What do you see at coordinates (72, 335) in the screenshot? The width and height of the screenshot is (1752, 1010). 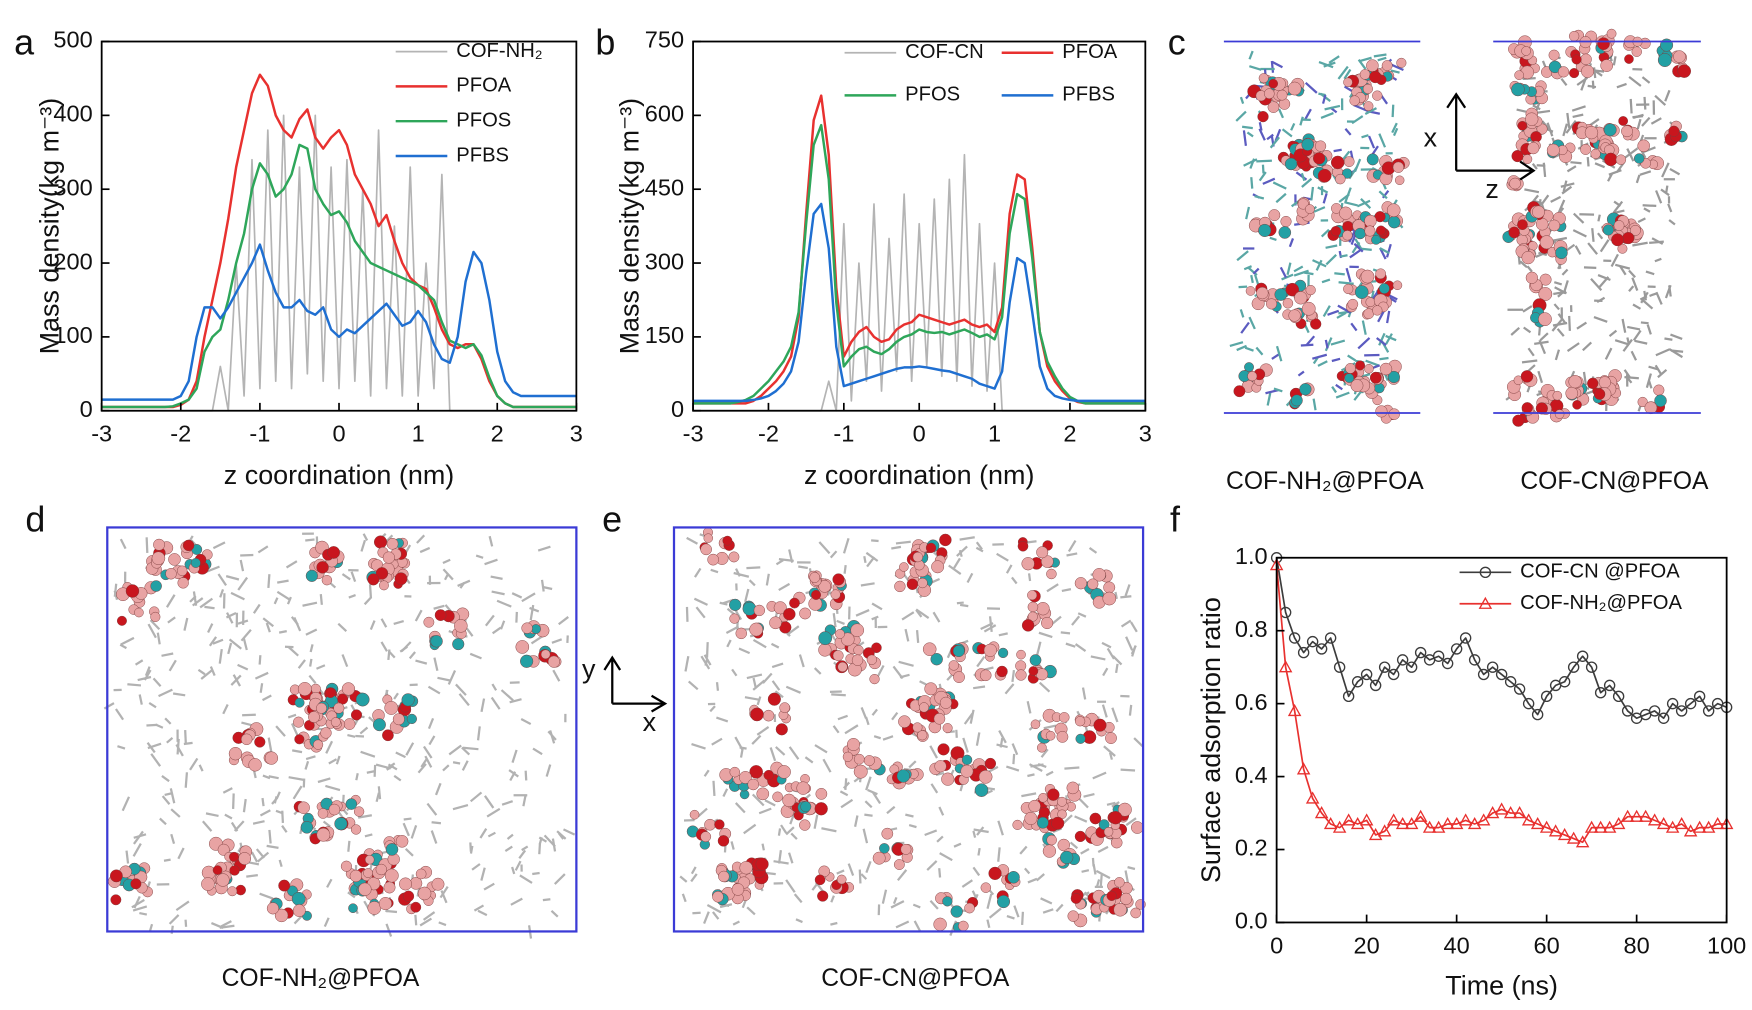 I see `y-tick-label: 100` at bounding box center [72, 335].